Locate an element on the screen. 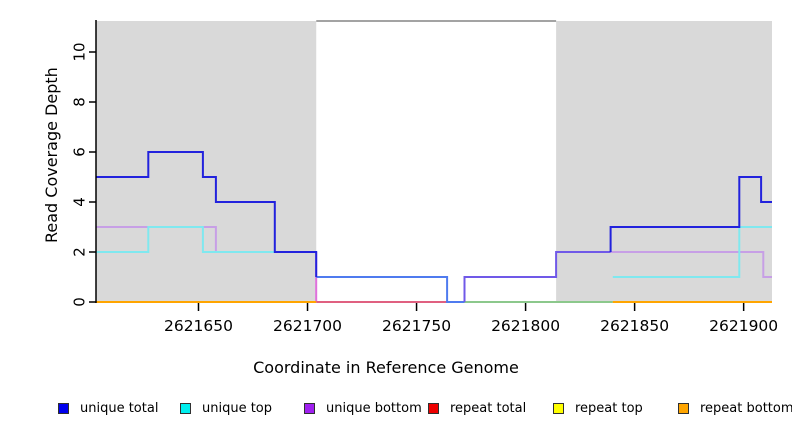 This screenshot has width=792, height=432. x-tick-label: 2621700 is located at coordinates (307, 326).